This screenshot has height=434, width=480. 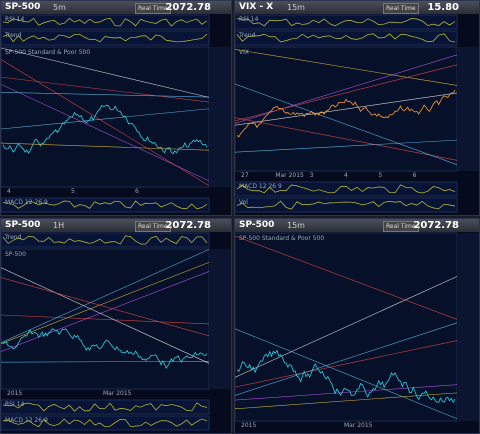 What do you see at coordinates (312, 175) in the screenshot?
I see `x-label: 3` at bounding box center [312, 175].